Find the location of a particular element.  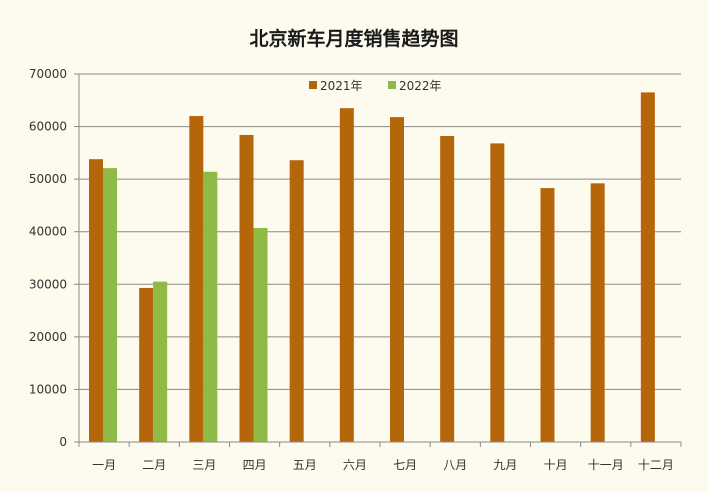

x-tick-label: 七月 is located at coordinates (405, 465).